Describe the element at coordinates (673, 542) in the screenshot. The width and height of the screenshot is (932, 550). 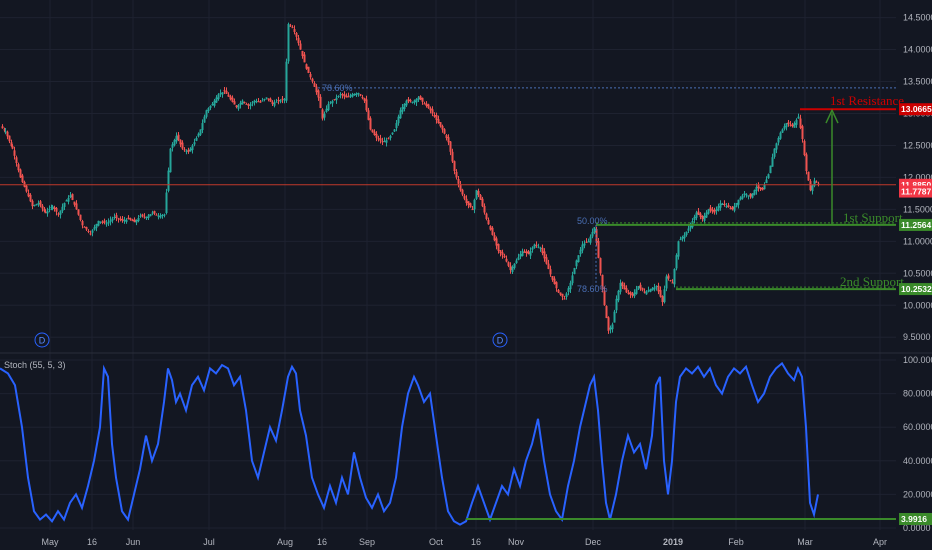
I see `time-tick-label: 2019` at that location.